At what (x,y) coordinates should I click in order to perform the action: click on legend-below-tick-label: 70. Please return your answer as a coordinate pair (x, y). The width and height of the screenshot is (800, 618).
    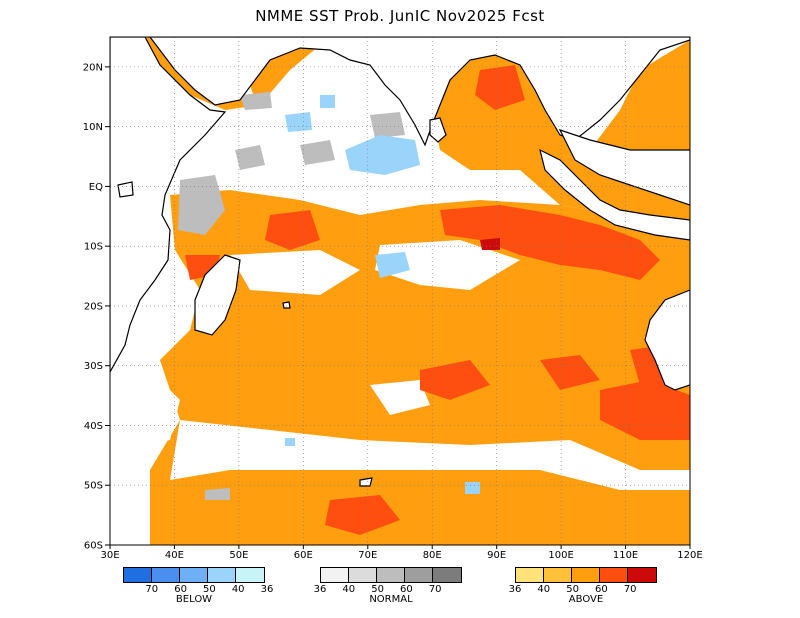
    Looking at the image, I should click on (152, 589).